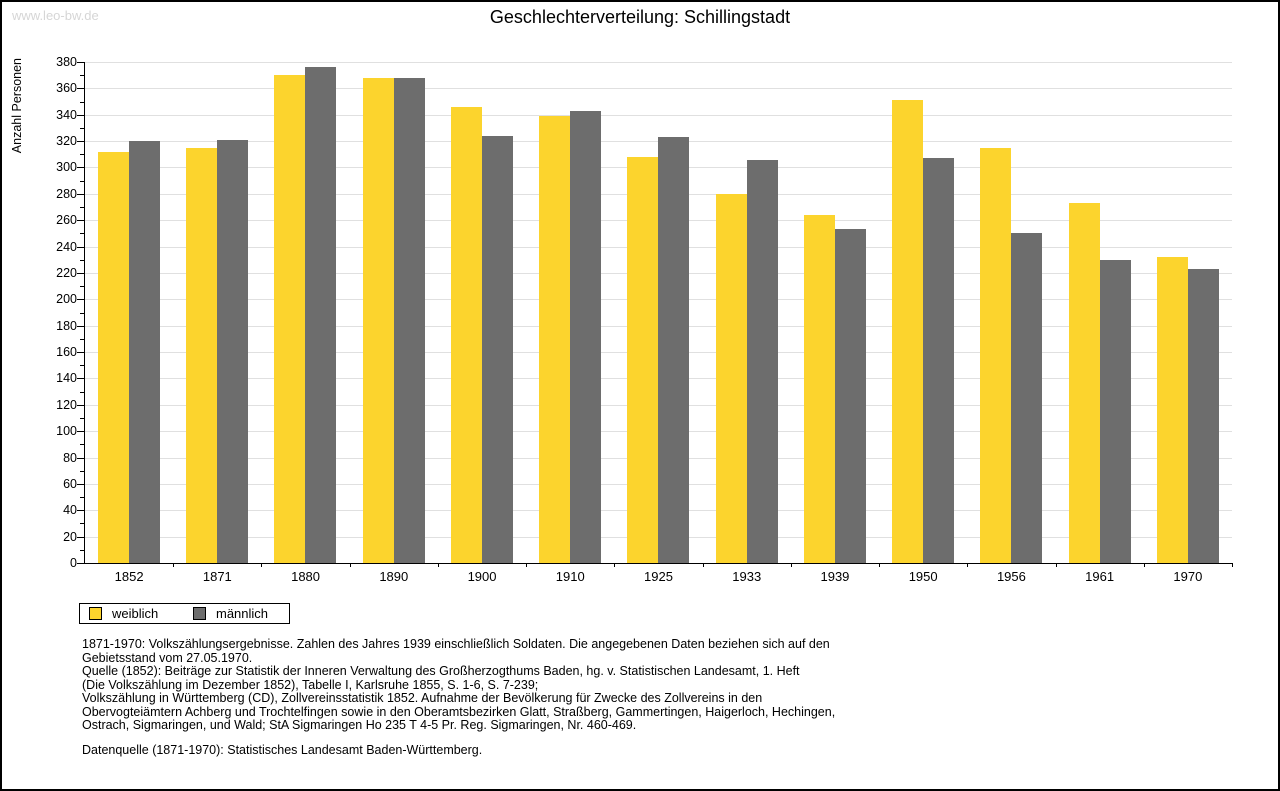 This screenshot has height=791, width=1280. What do you see at coordinates (1188, 576) in the screenshot?
I see `x-tick-label: 1970` at bounding box center [1188, 576].